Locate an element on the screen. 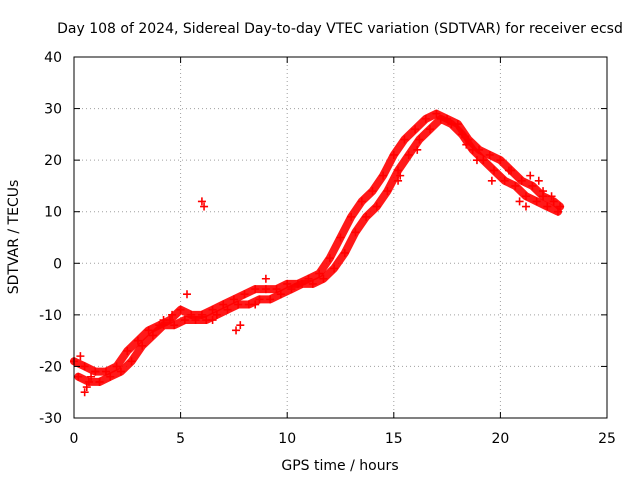  x-tick-label: 10 is located at coordinates (287, 439).